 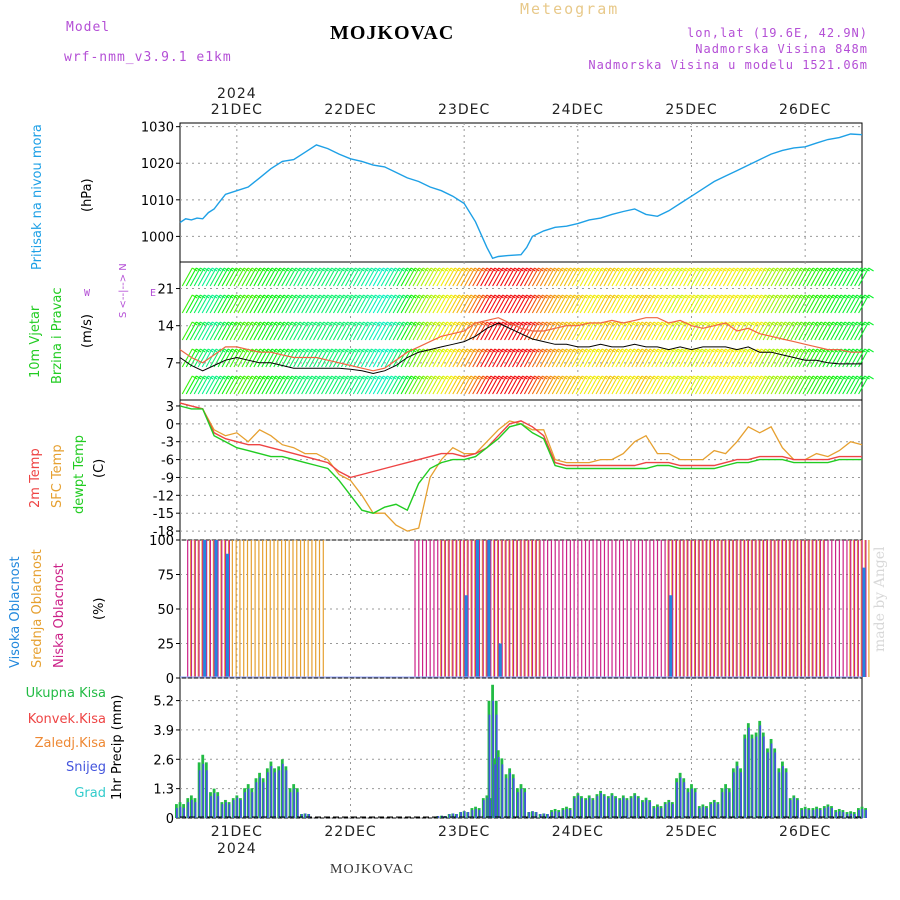 I want to click on elevation-label: Nadmorska Visina 848m, so click(x=781, y=49).